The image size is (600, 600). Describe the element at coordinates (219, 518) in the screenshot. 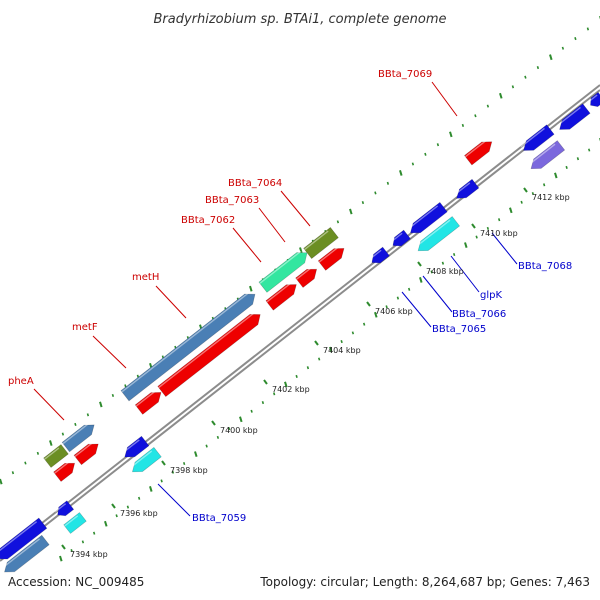

I see `gene-label-reverse: BBta_7059` at that location.